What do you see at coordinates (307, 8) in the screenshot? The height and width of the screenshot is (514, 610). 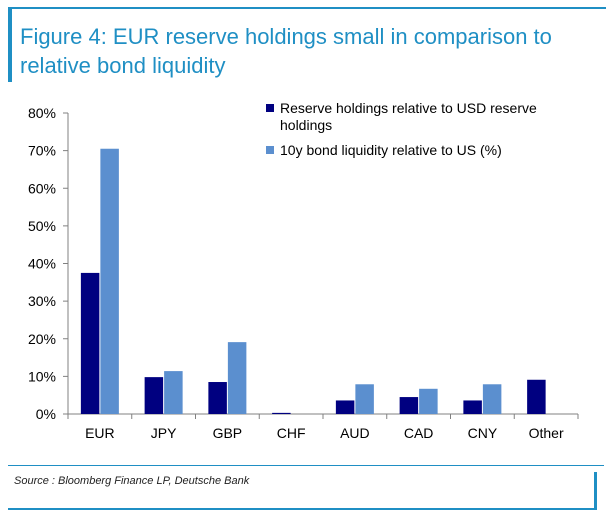 I see `top-rule` at bounding box center [307, 8].